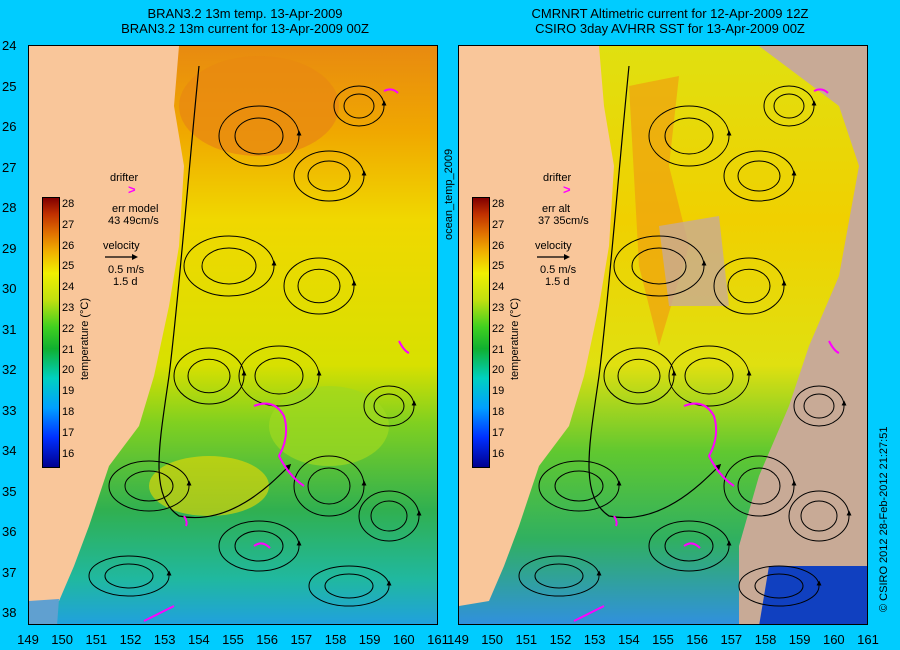 The width and height of the screenshot is (900, 650). I want to click on right-velocity-label: velocity, so click(553, 246).